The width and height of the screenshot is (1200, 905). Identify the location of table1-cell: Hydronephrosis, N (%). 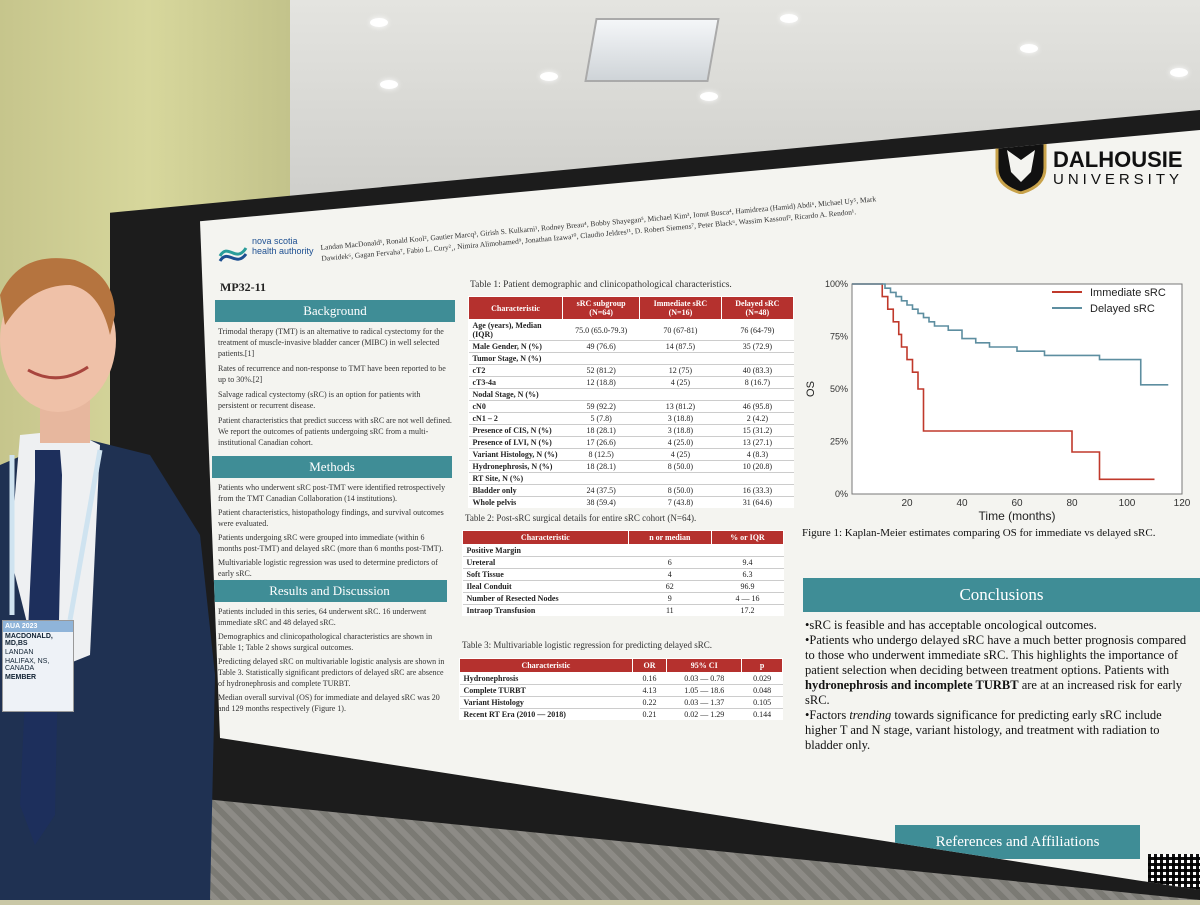
(515, 466).